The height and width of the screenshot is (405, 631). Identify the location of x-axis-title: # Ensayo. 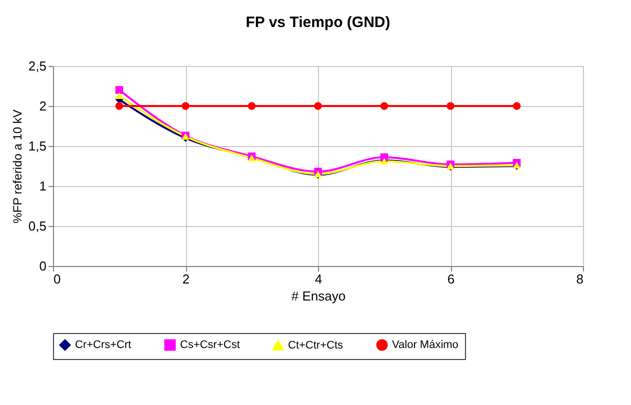
(318, 296).